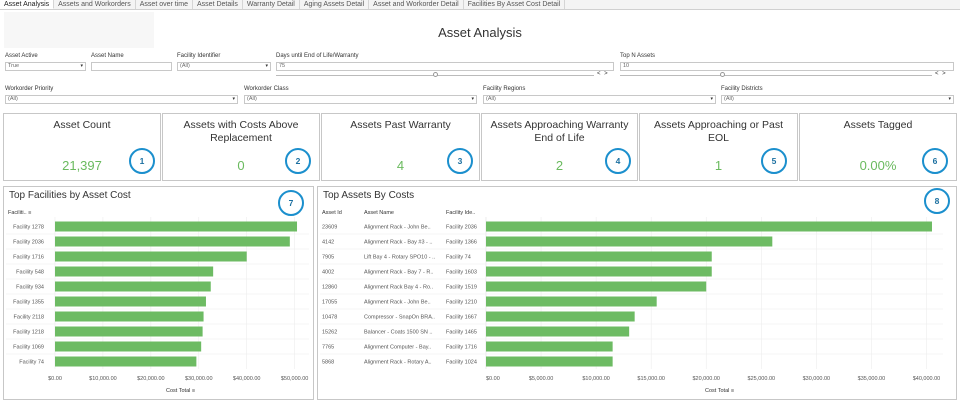  I want to click on column-header-label: Faciliti.., so click(17, 213).